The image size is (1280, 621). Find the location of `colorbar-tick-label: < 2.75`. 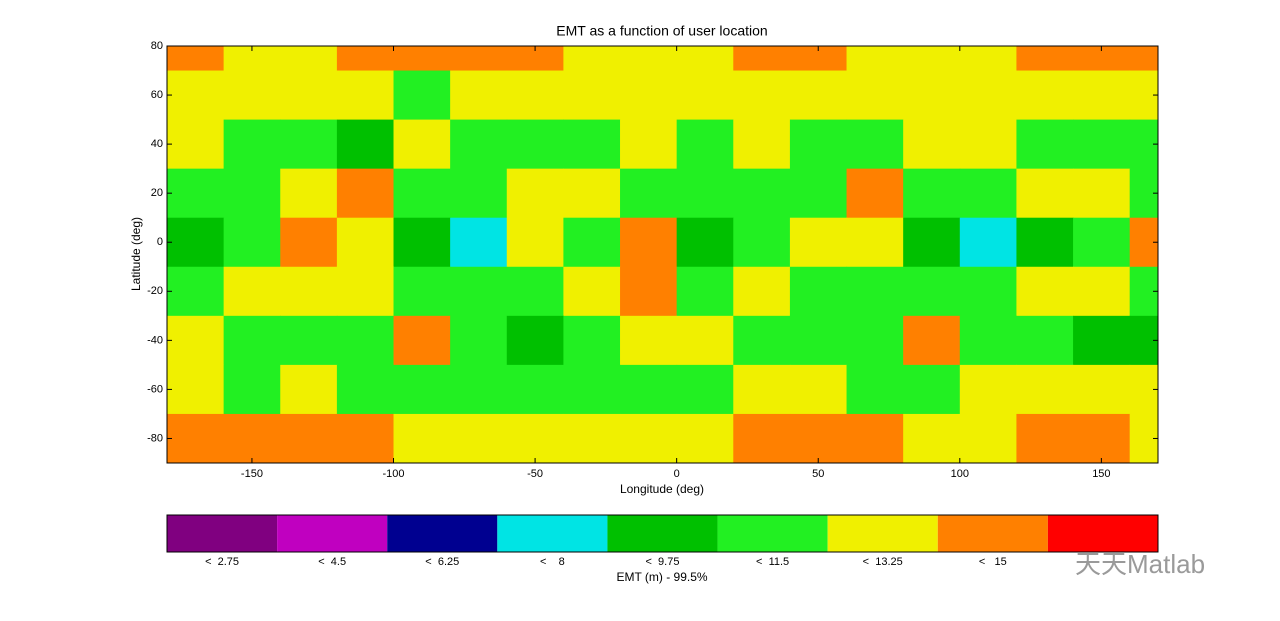

colorbar-tick-label: < 2.75 is located at coordinates (222, 562).